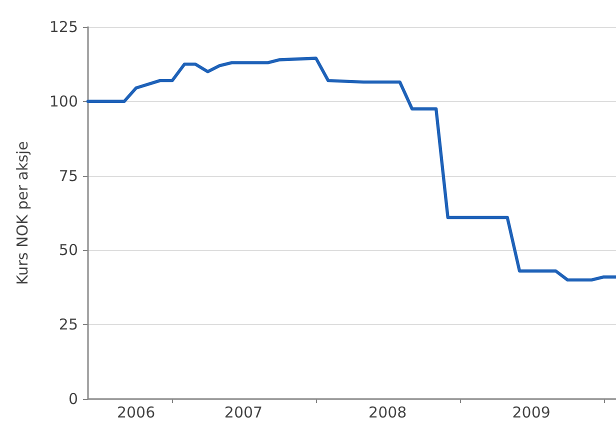  I want to click on y-tick-label: 0, so click(73, 399).